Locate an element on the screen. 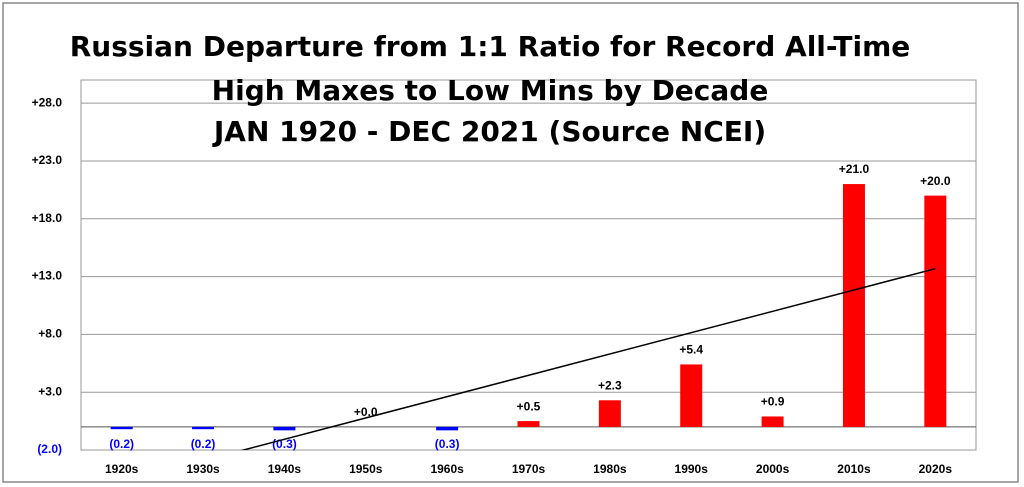 This screenshot has width=1024, height=487. value-label: +20.0 is located at coordinates (935, 181).